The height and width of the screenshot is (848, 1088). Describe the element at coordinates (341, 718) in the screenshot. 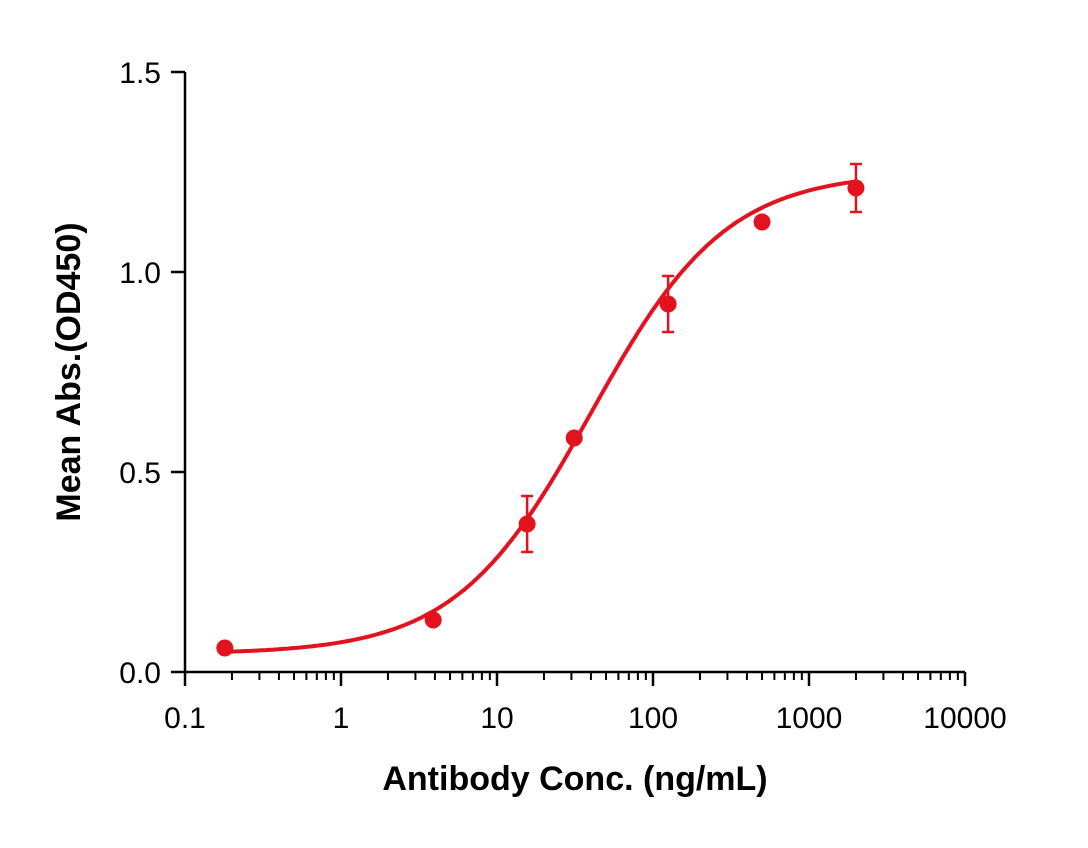

I see `x-tick-label: 1` at that location.